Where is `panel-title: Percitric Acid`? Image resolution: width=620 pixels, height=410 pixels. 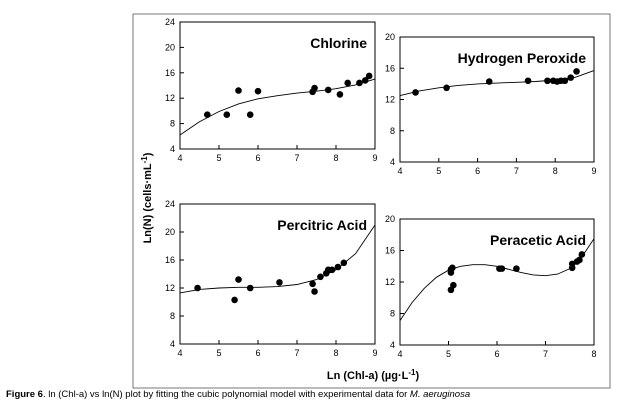
panel-title: Percitric Acid is located at coordinates (322, 225).